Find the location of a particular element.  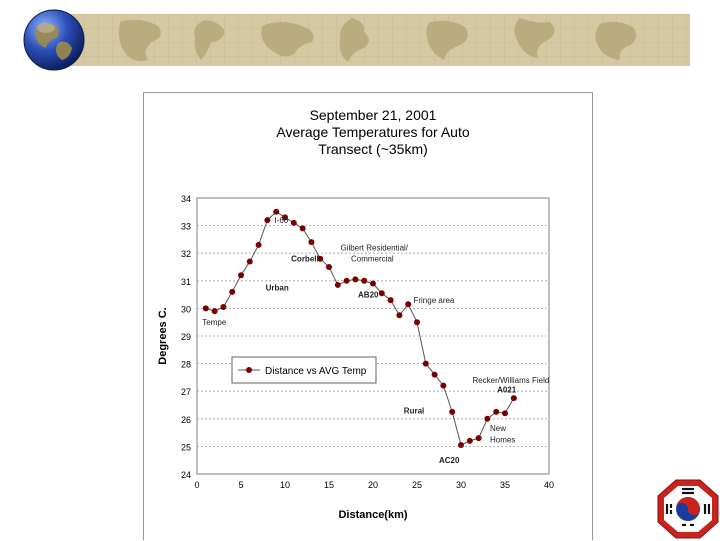

legend: Distance vs AVG Temp is located at coordinates (304, 370).